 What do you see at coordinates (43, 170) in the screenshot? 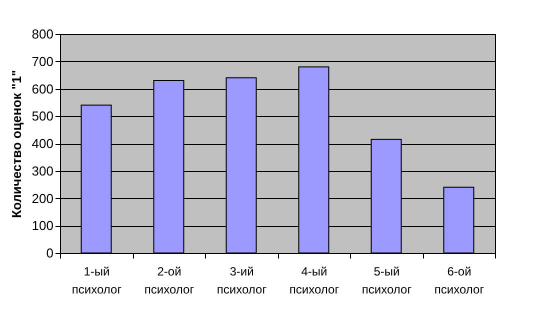
I see `y-tick-label: 300` at bounding box center [43, 170].